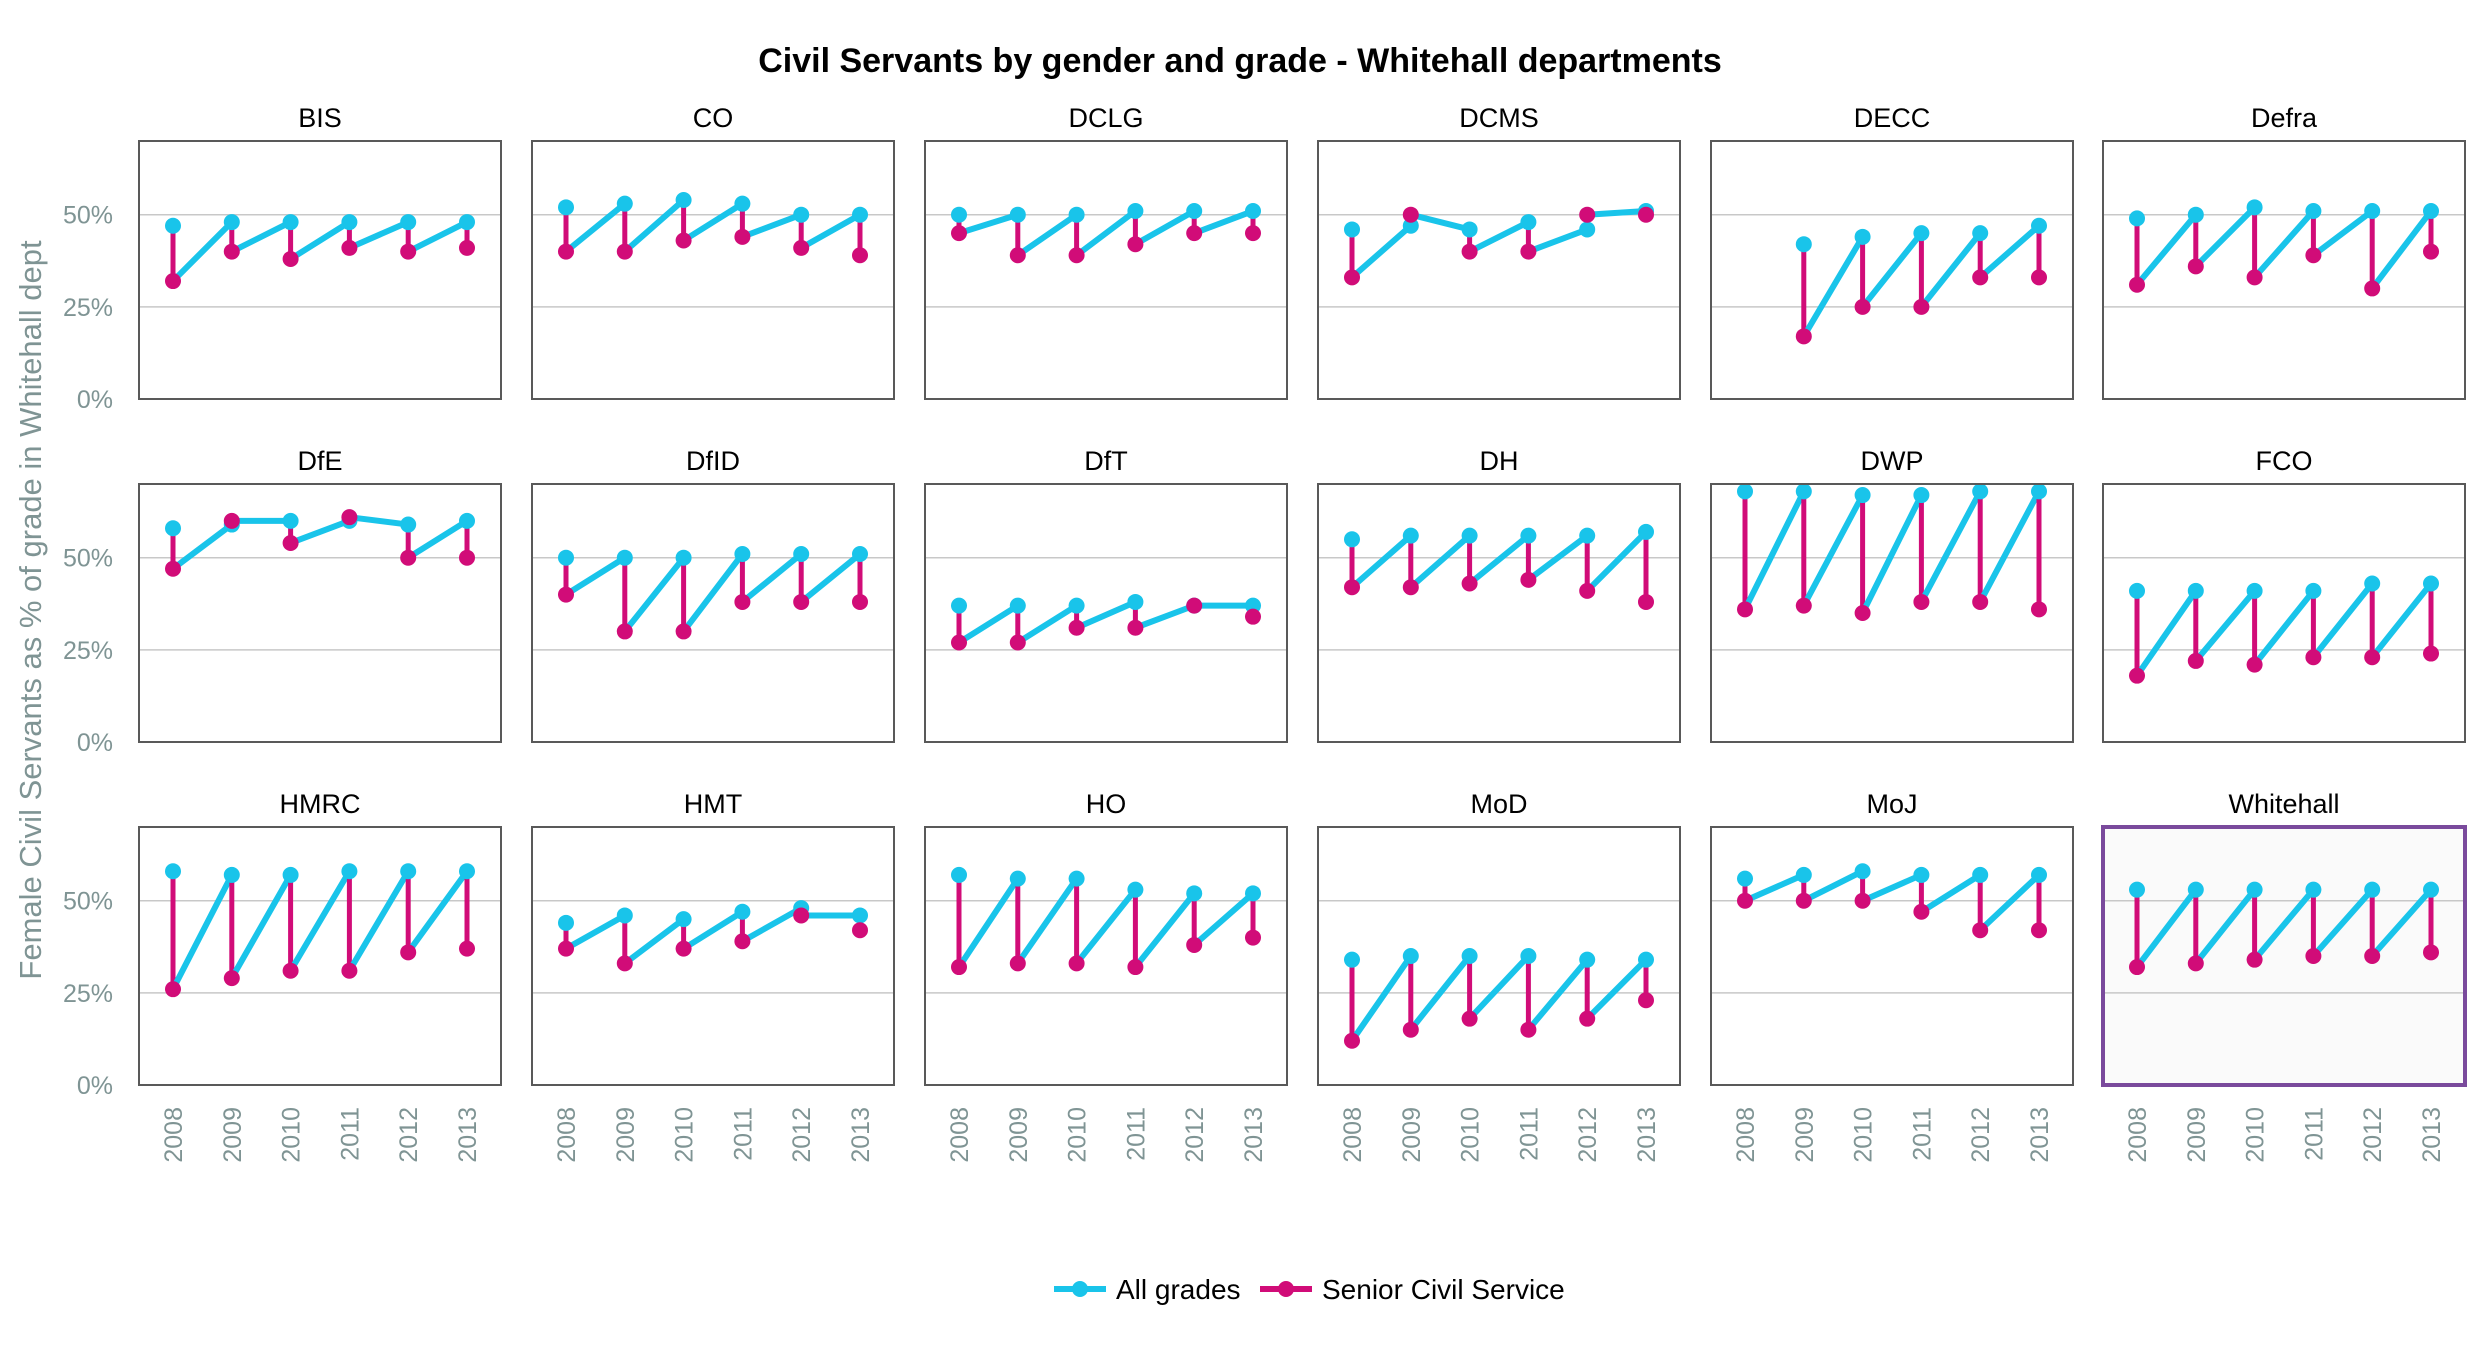  What do you see at coordinates (1105, 118) in the screenshot?
I see `panel-title: DCLG` at bounding box center [1105, 118].